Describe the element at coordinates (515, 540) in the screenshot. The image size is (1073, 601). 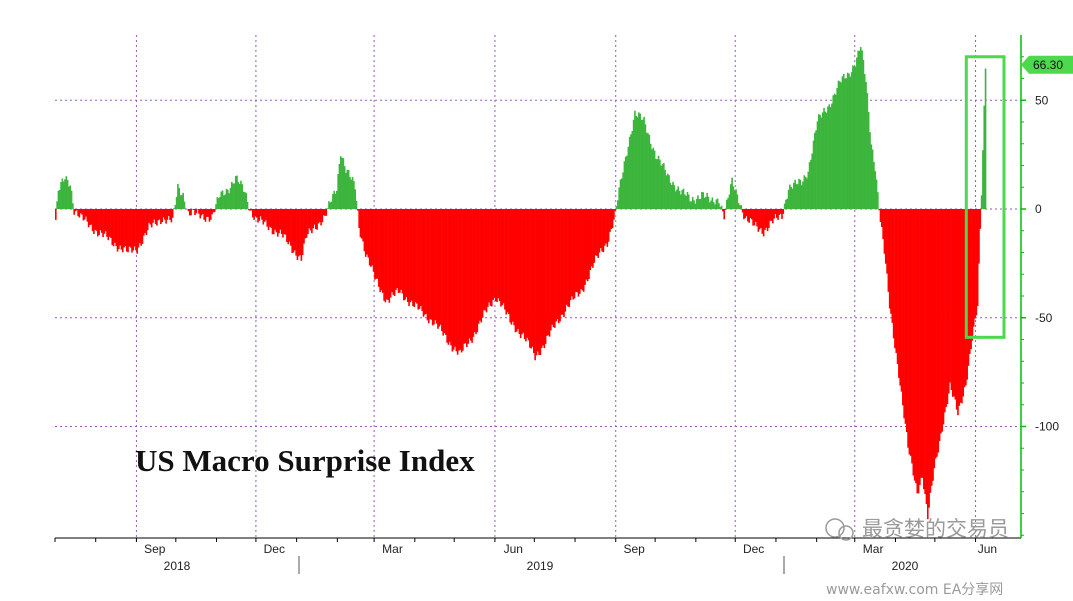
I see `x-tick-marks` at that location.